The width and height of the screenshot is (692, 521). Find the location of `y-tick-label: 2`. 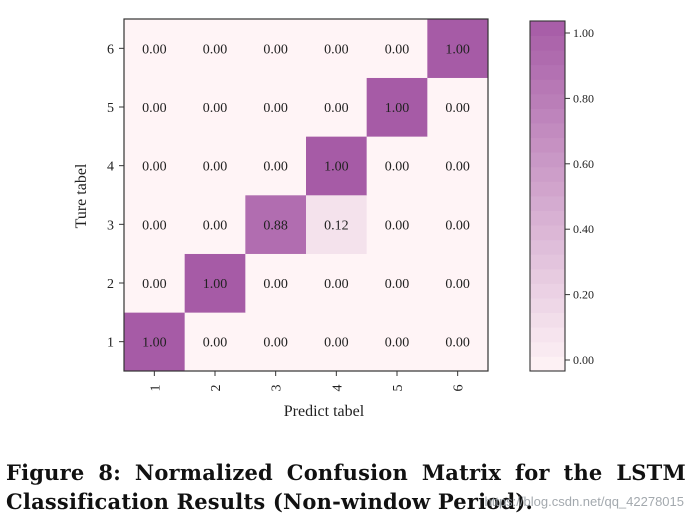

y-tick-label: 2 is located at coordinates (110, 284).